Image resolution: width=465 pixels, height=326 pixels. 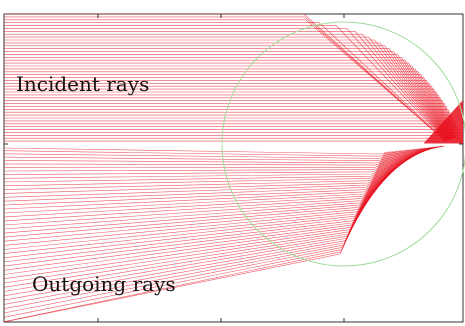 What do you see at coordinates (82, 84) in the screenshot?
I see `incident-rays-label: Incident rays` at bounding box center [82, 84].